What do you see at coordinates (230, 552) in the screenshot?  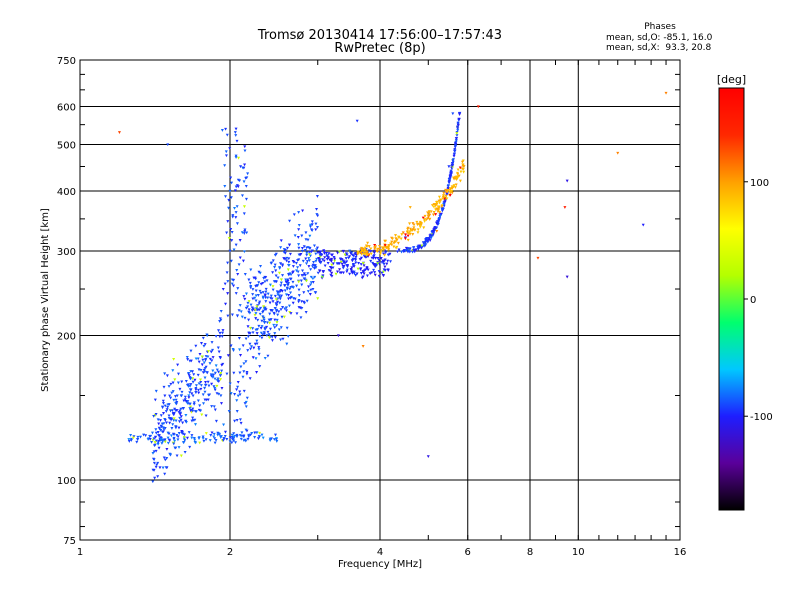 I see `x-tick-label: 2` at bounding box center [230, 552].